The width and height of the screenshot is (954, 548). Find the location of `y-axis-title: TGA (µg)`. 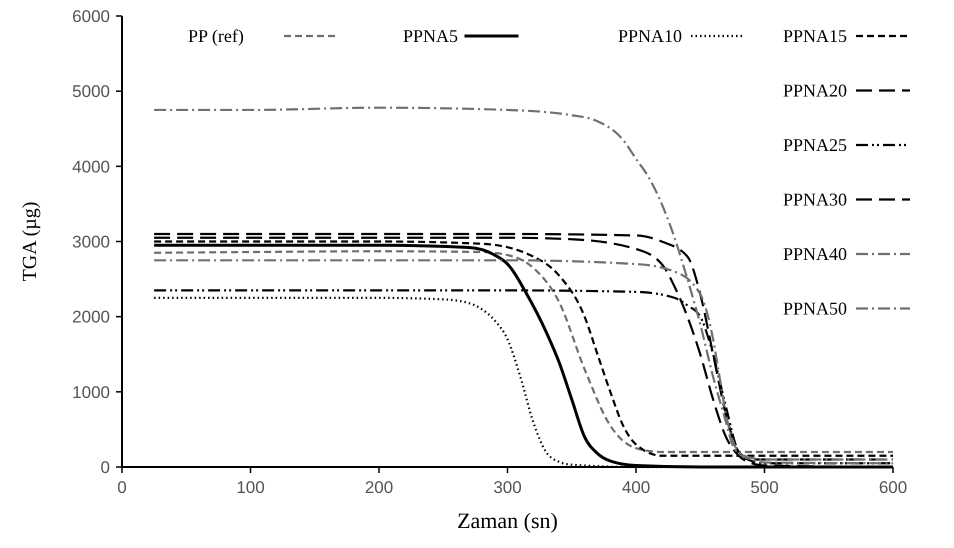

y-axis-title: TGA (µg) is located at coordinates (30, 242).